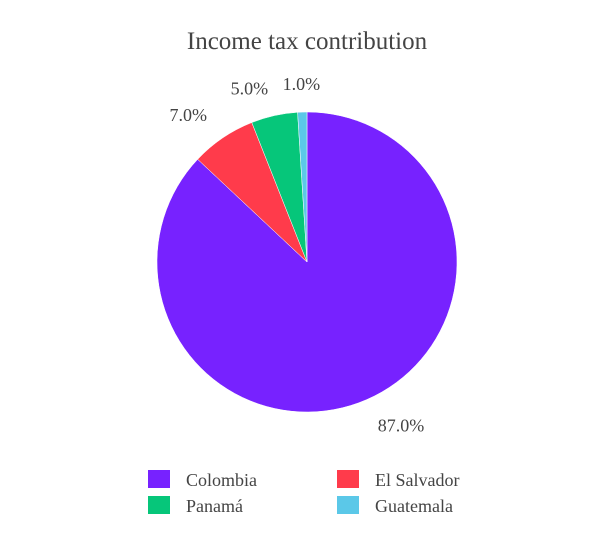  I want to click on legend-label-panama: Panamá, so click(214, 506).